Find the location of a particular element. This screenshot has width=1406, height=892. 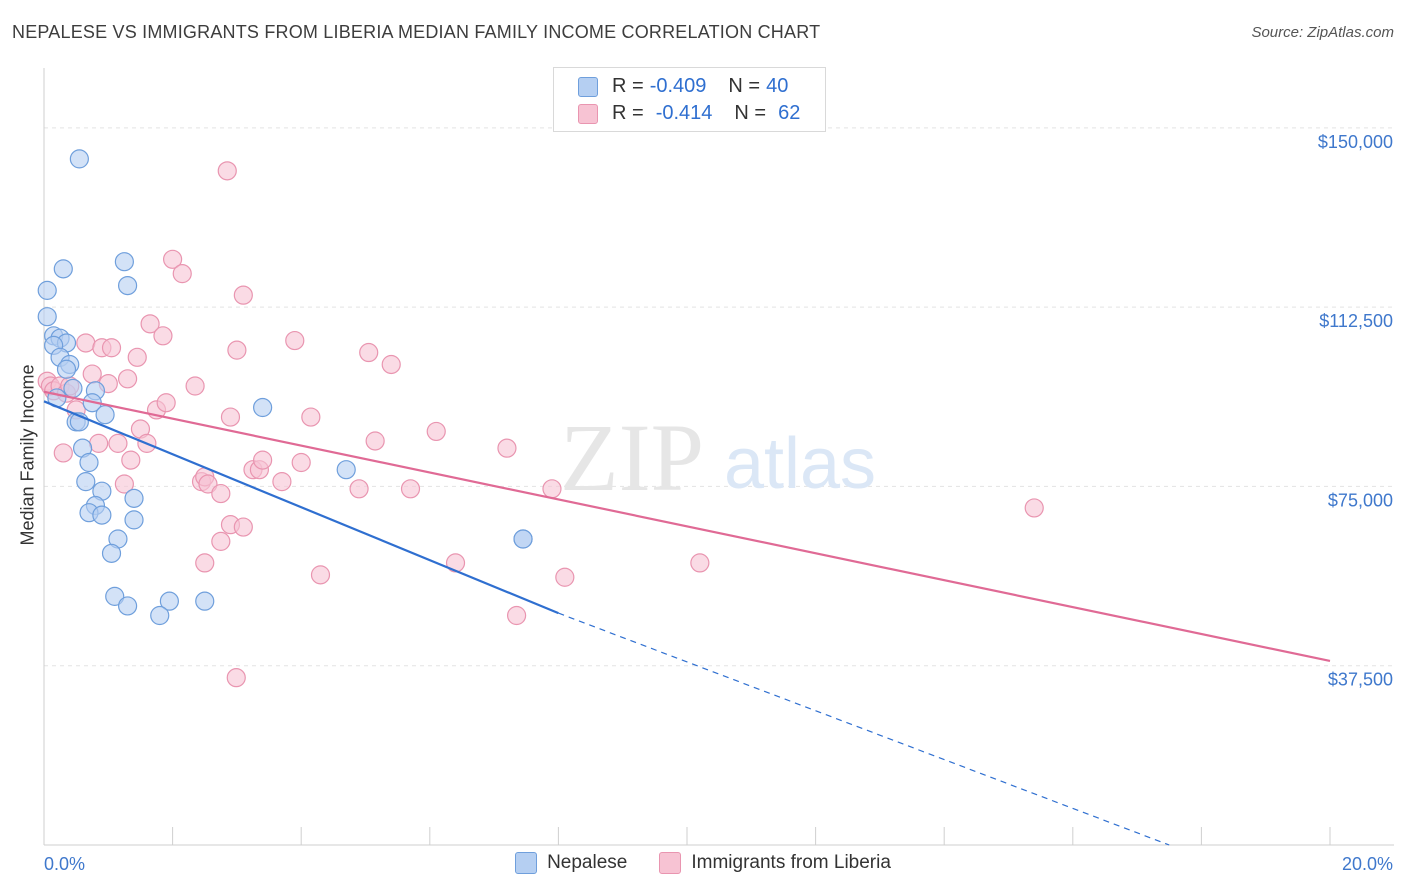

nepalese-r-value: -0.409 is located at coordinates (678, 86).